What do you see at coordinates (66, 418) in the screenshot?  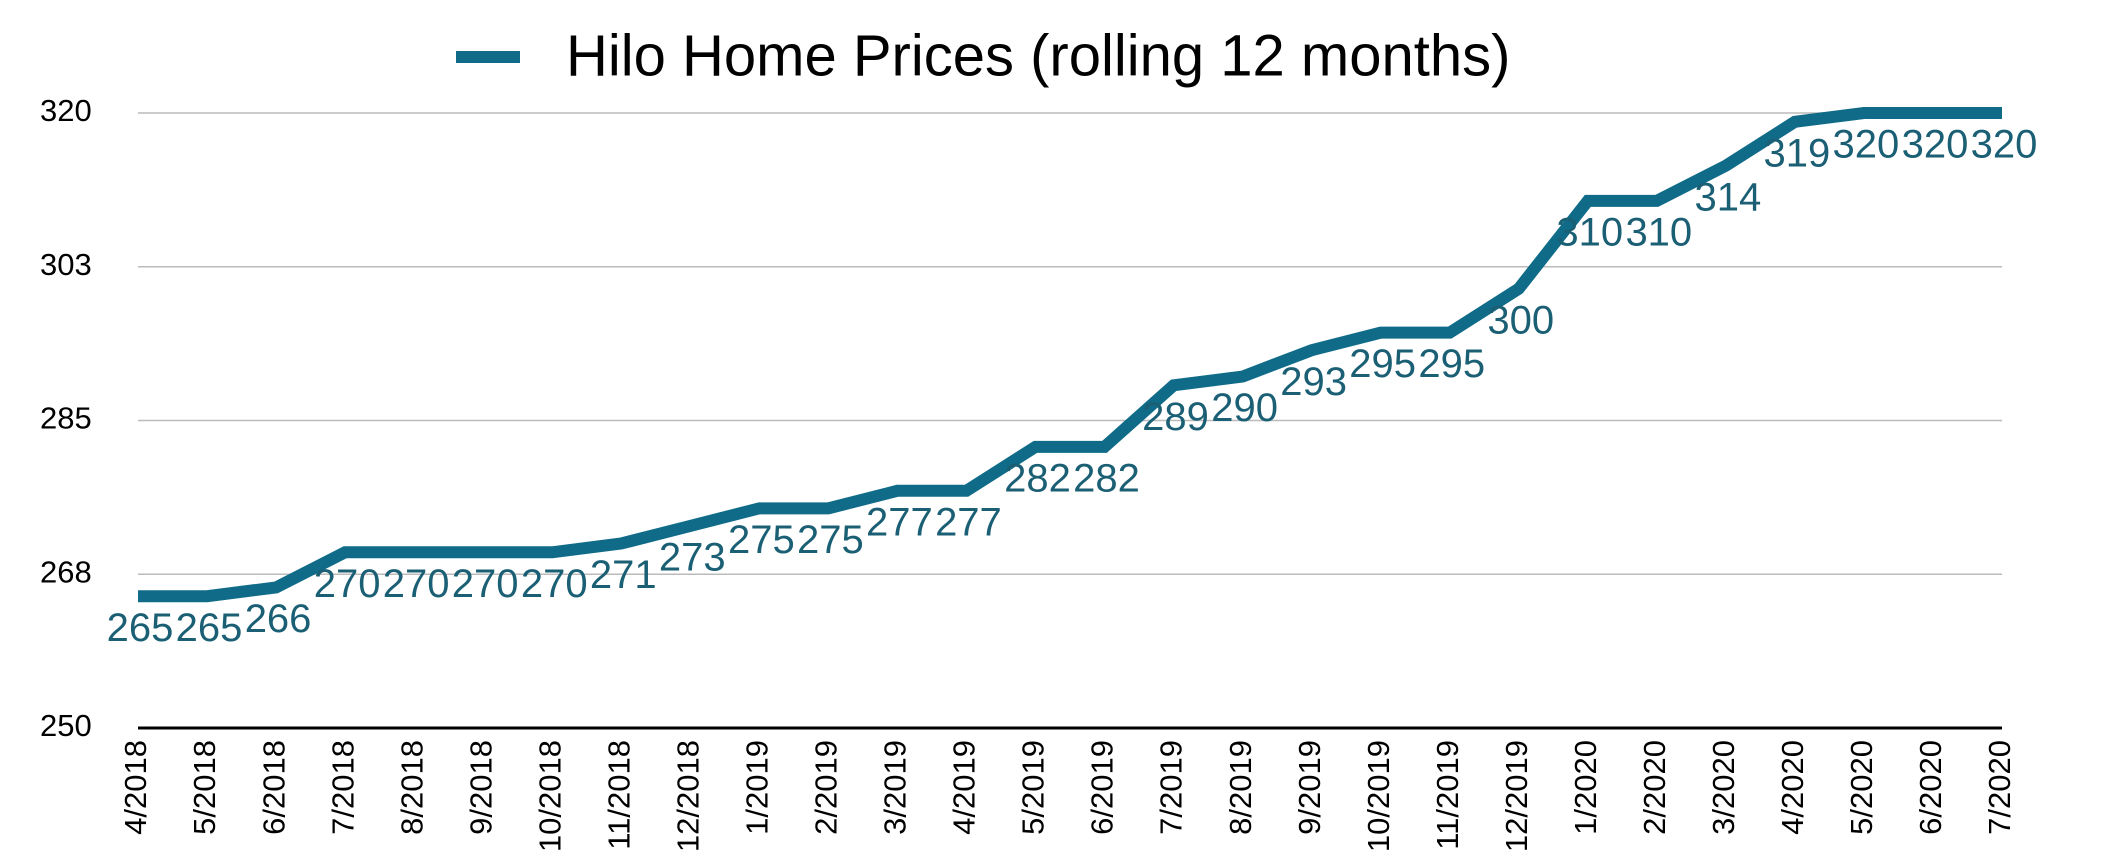 I see `y-tick-label: 285` at bounding box center [66, 418].